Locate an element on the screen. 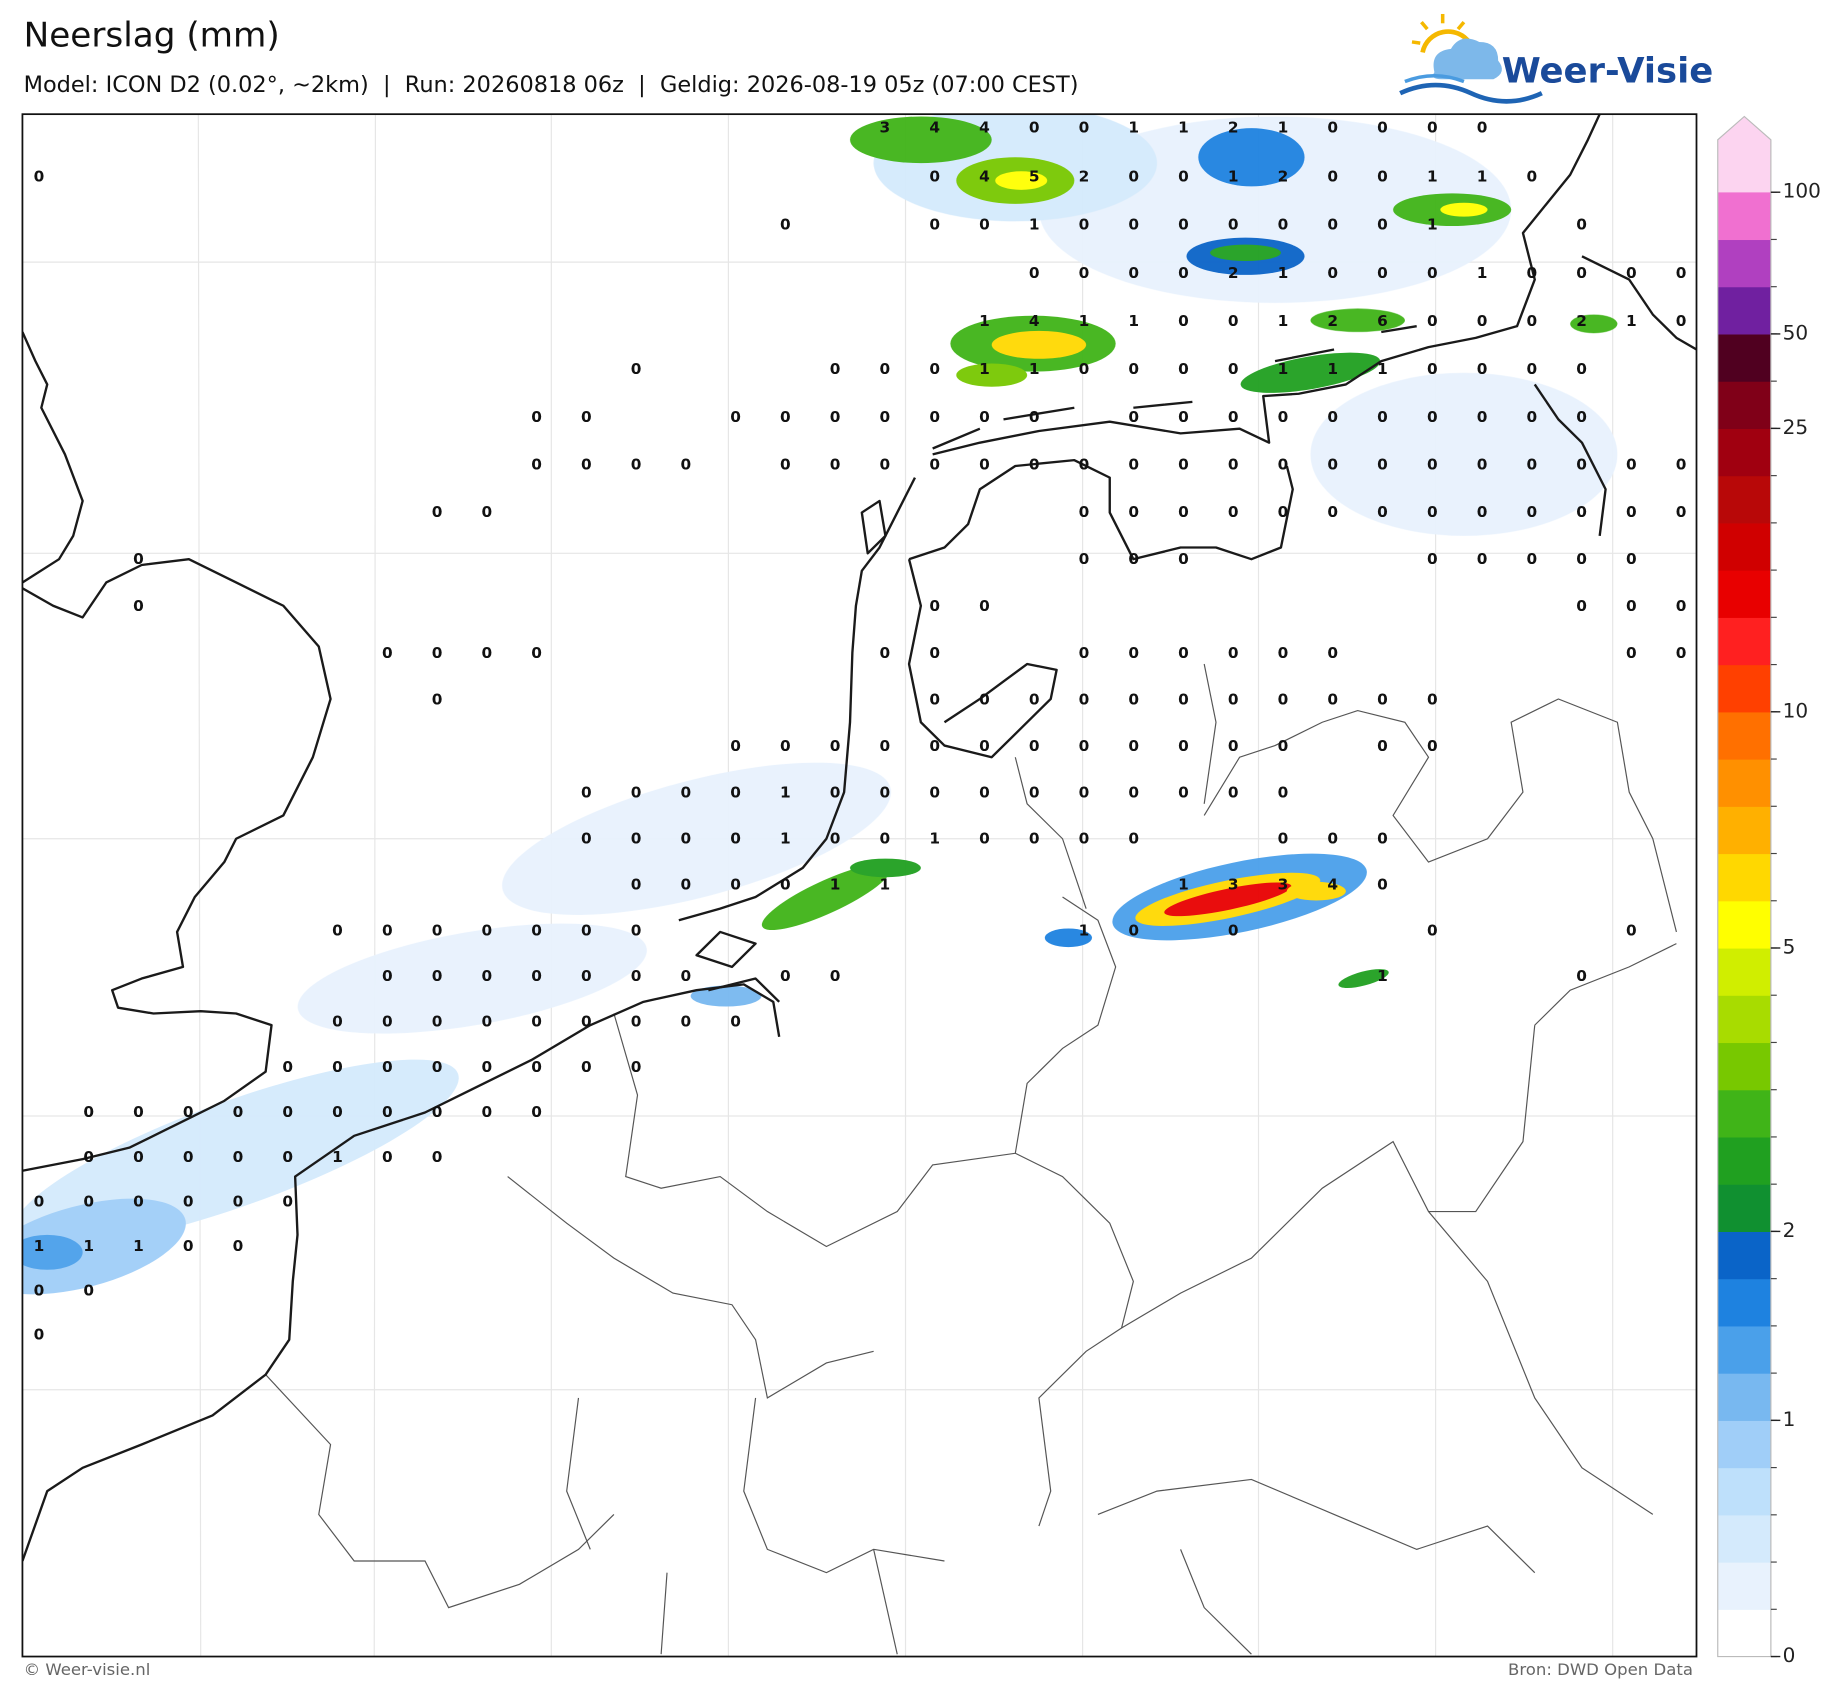 The width and height of the screenshot is (1824, 1681). source: Bron: DWD Open Data is located at coordinates (1600, 1669).